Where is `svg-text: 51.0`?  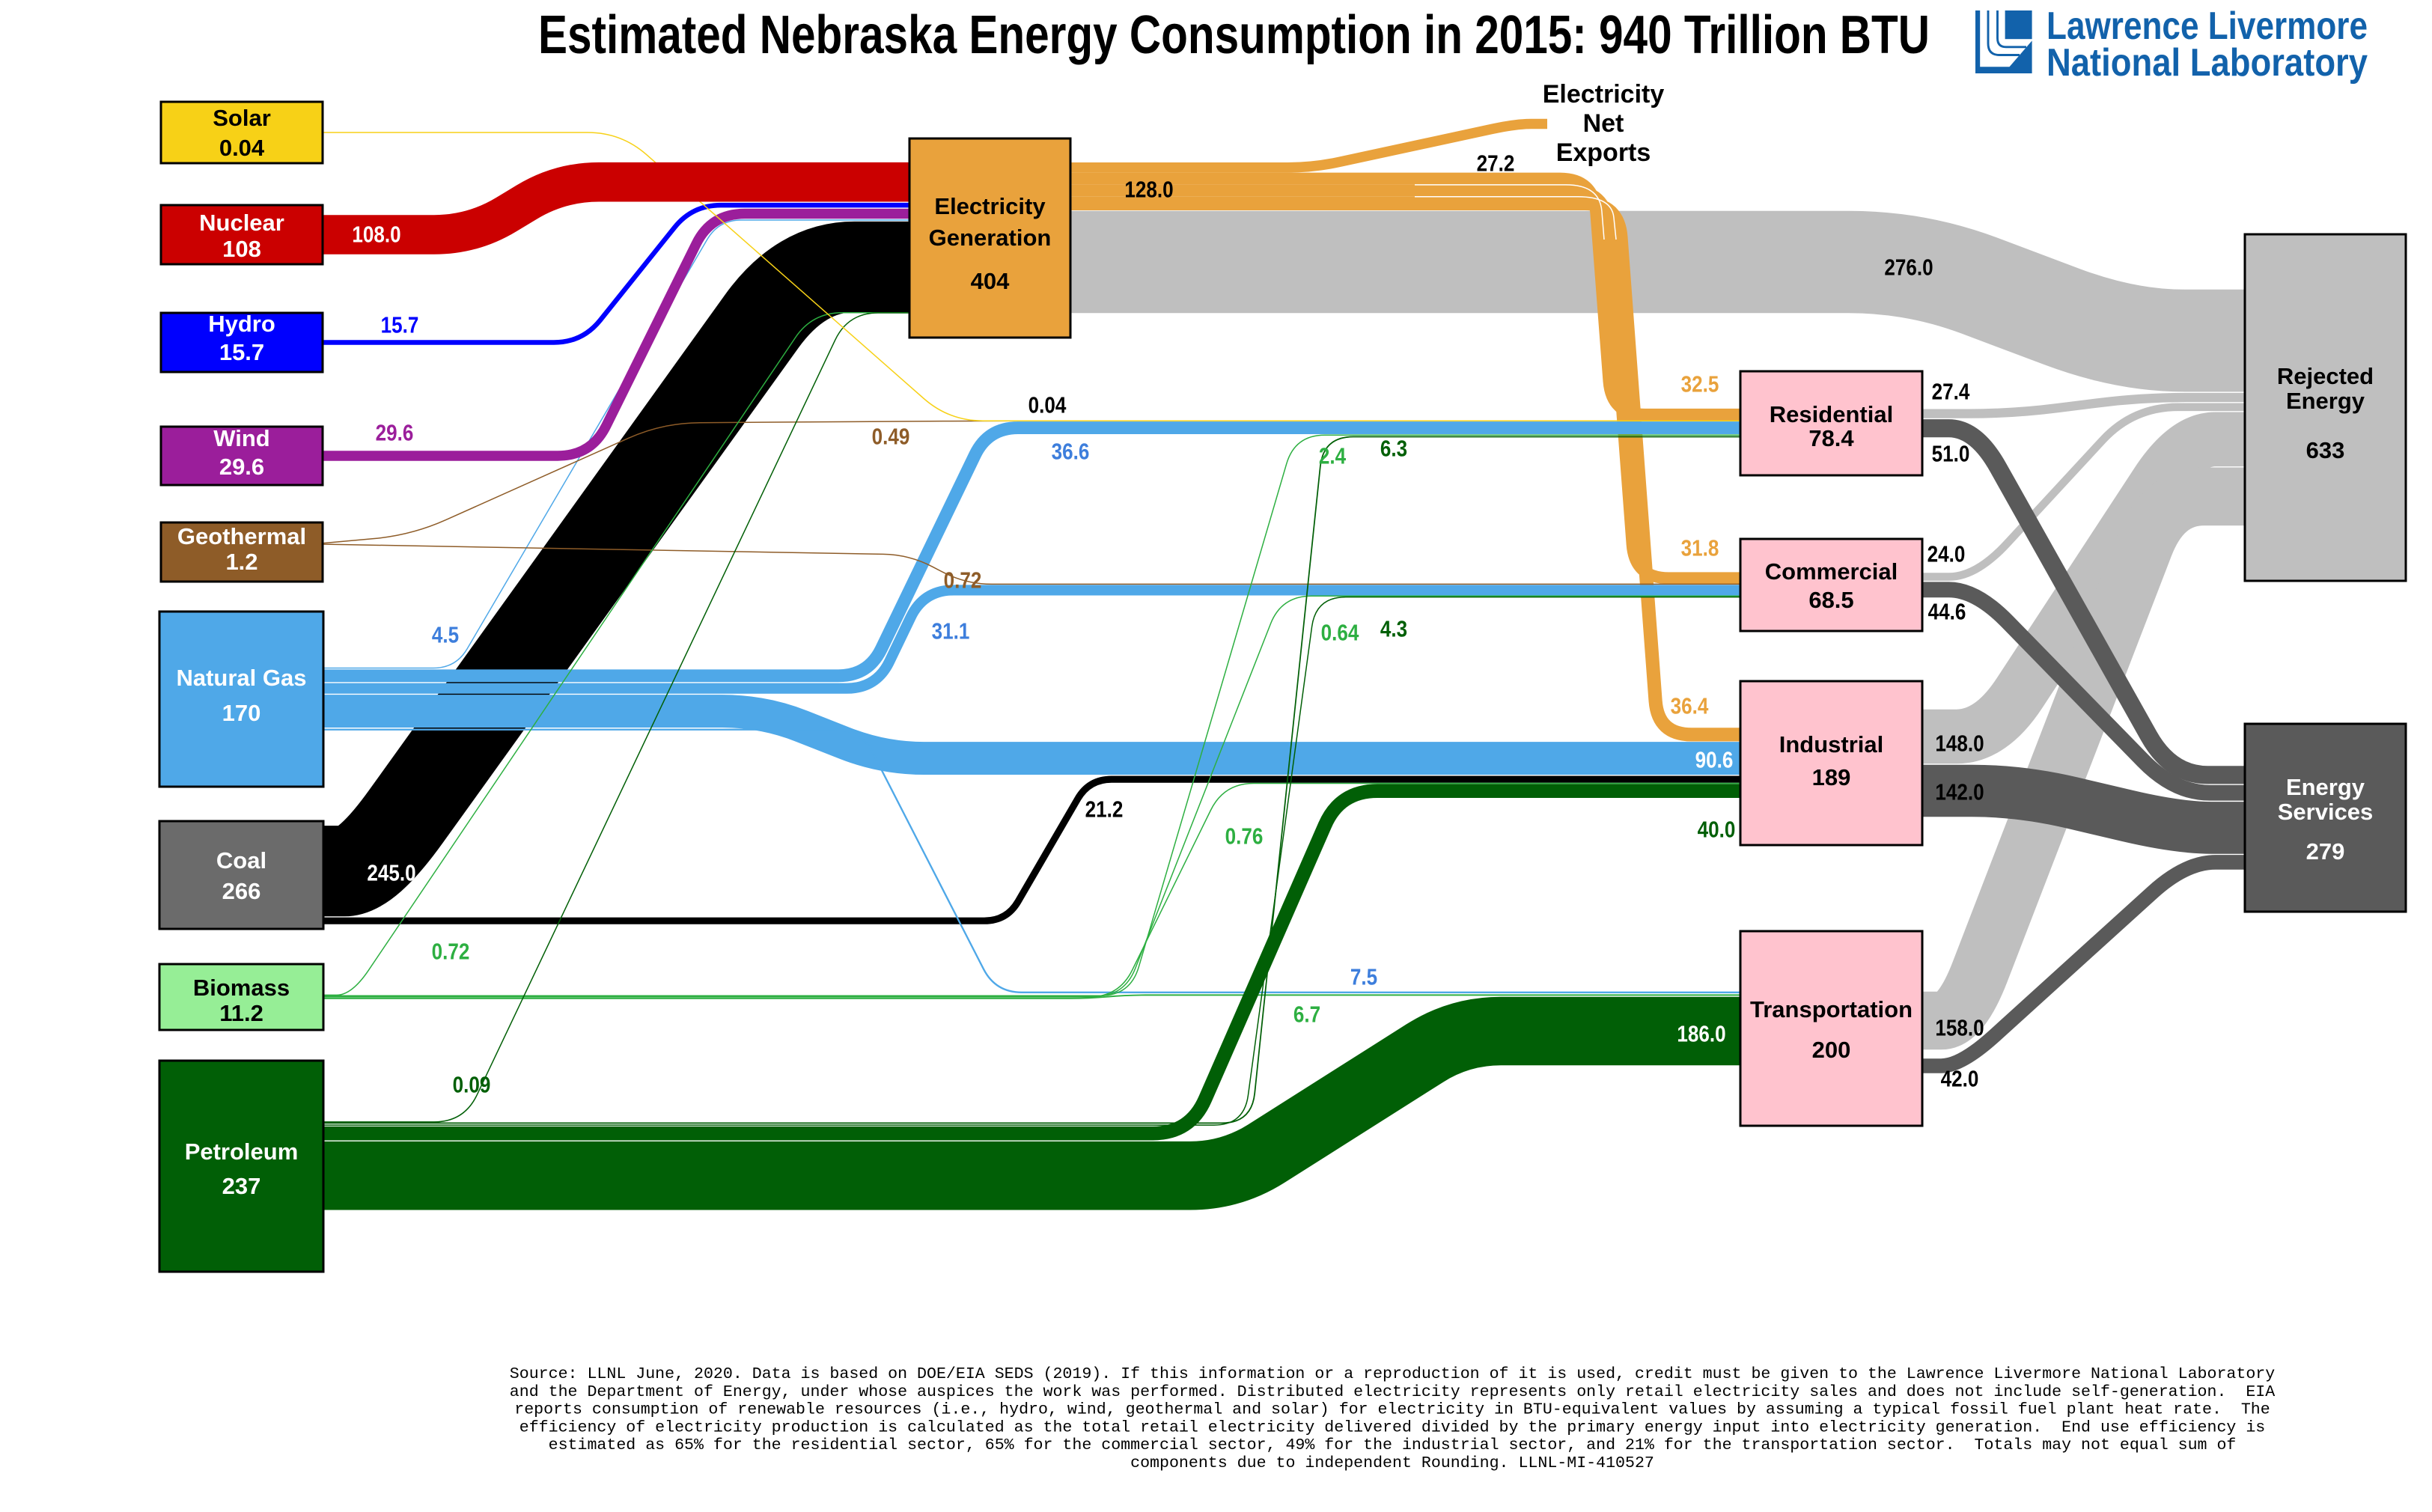 svg-text: 51.0 is located at coordinates (1951, 454).